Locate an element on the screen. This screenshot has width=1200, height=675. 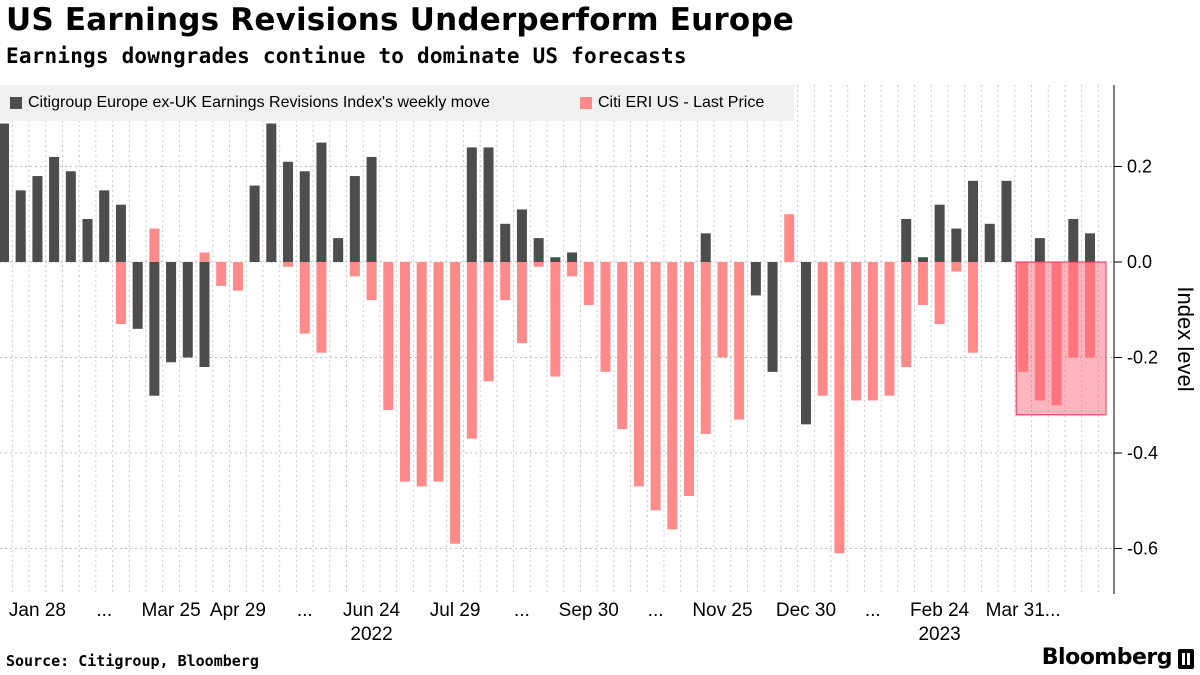
highlight-box is located at coordinates (1061, 338).